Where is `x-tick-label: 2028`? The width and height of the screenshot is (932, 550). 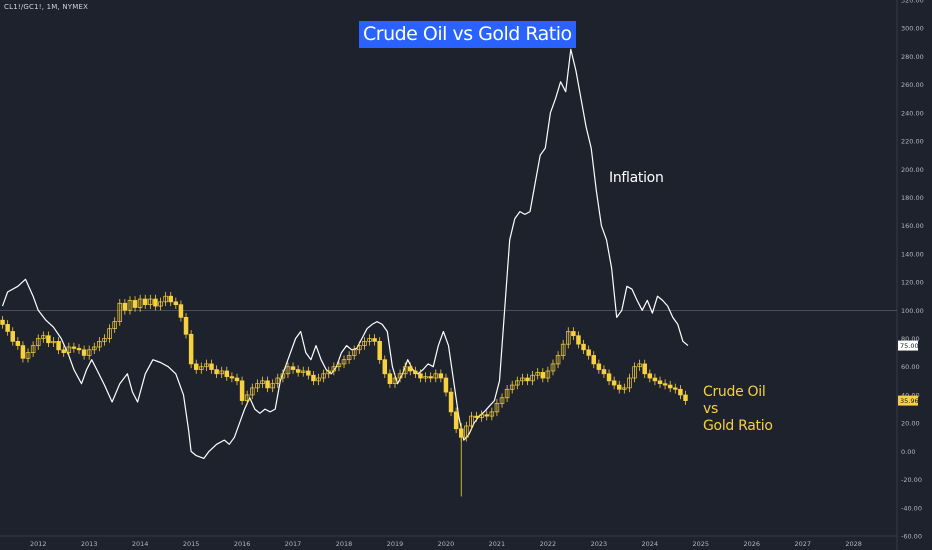 x-tick-label: 2028 is located at coordinates (853, 544).